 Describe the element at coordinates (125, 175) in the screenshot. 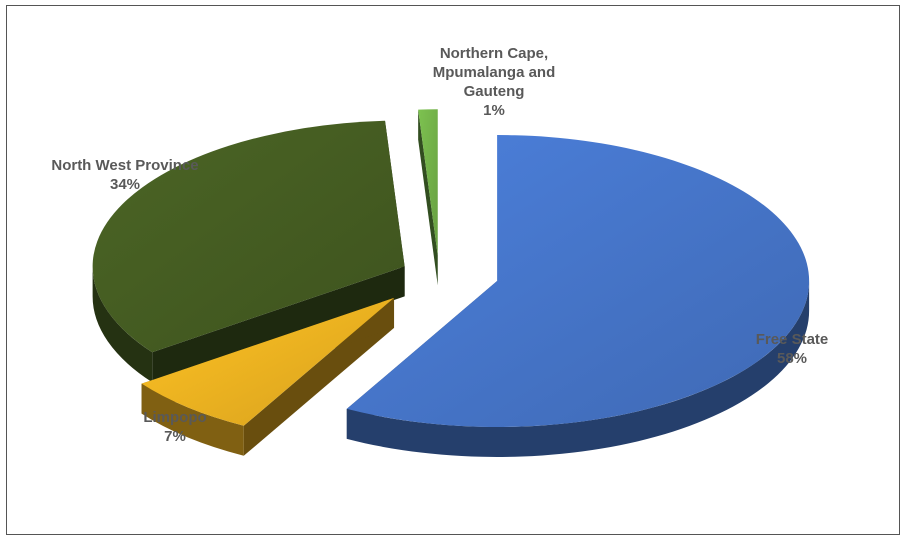

I see `slice-label-north-west: North West Province 34%` at that location.